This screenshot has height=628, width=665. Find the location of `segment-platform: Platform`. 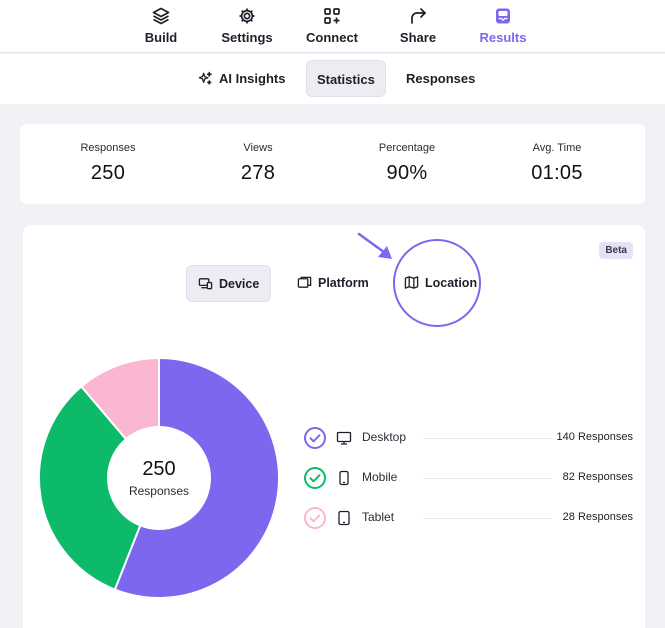

segment-platform: Platform is located at coordinates (333, 283).